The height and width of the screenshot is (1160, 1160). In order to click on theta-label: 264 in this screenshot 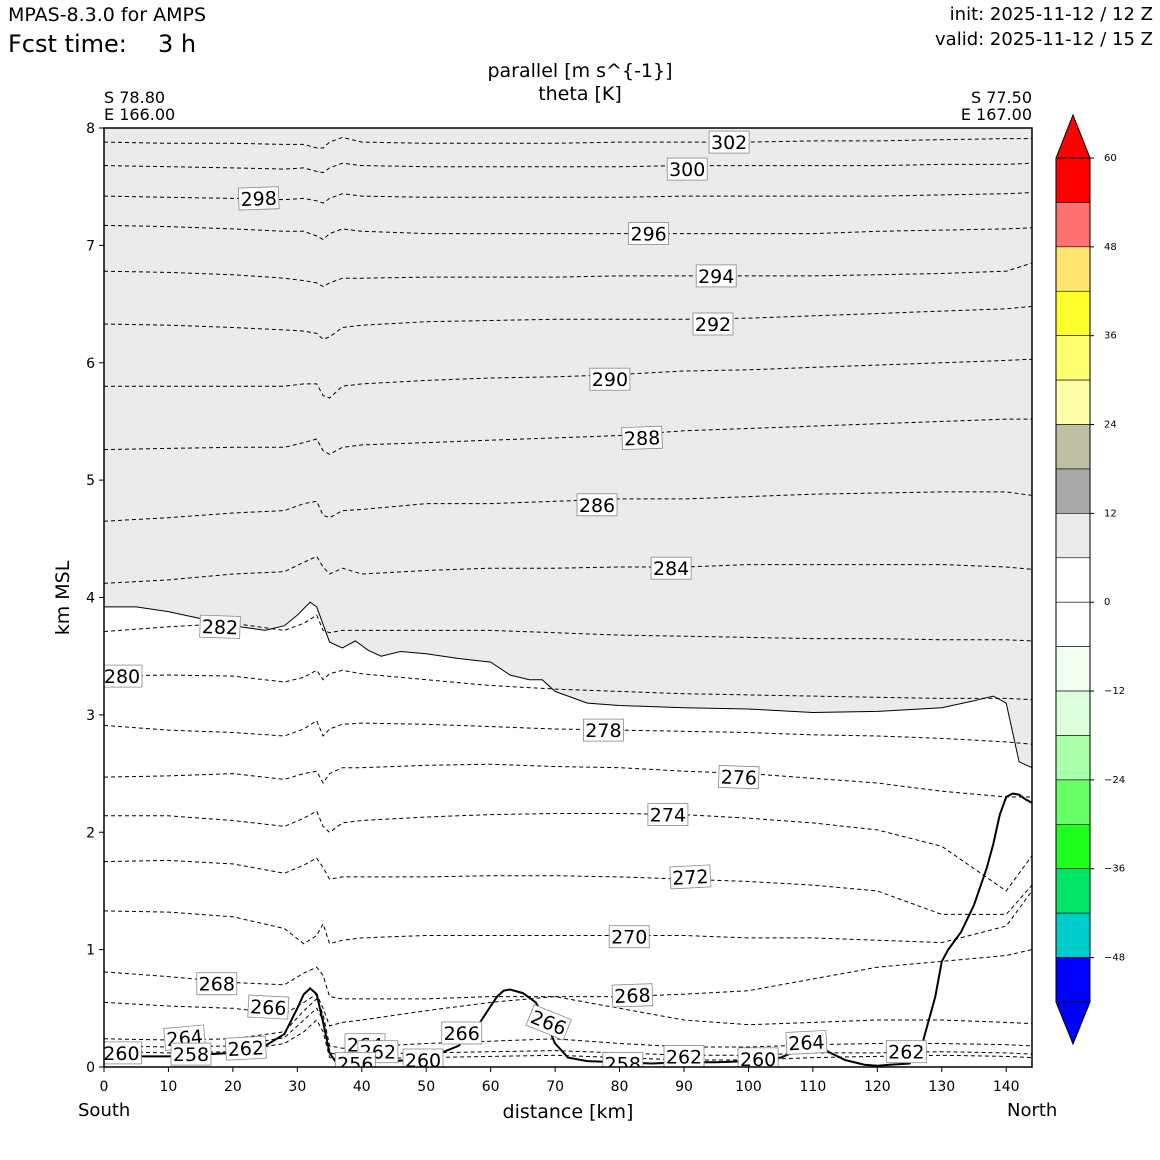, I will do `click(806, 1043)`.